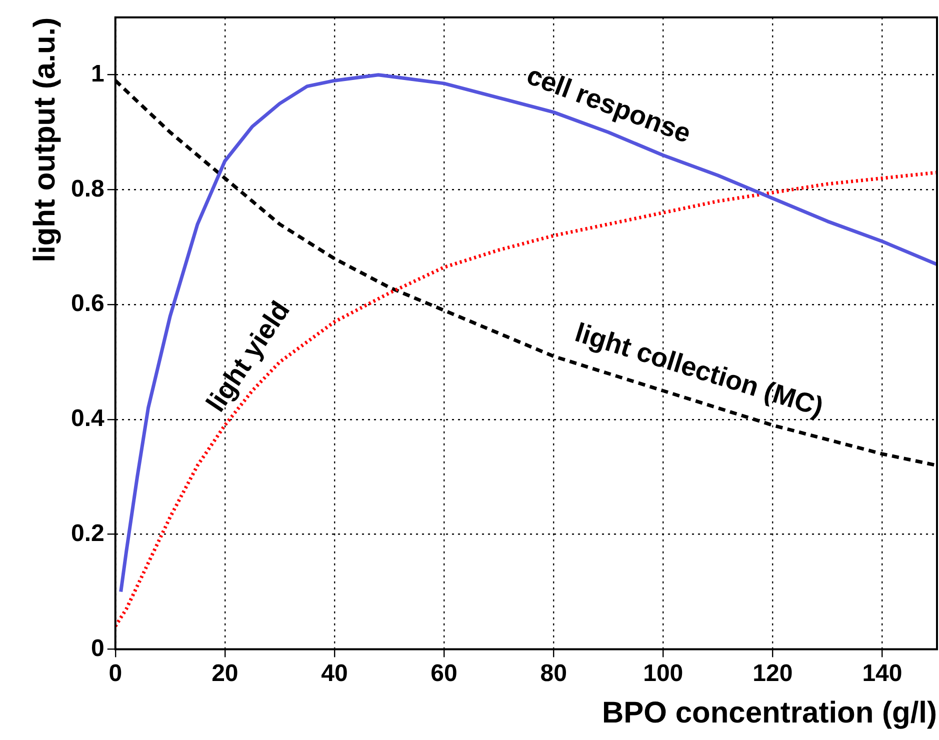  I want to click on x-tick-label: 60, so click(444, 674).